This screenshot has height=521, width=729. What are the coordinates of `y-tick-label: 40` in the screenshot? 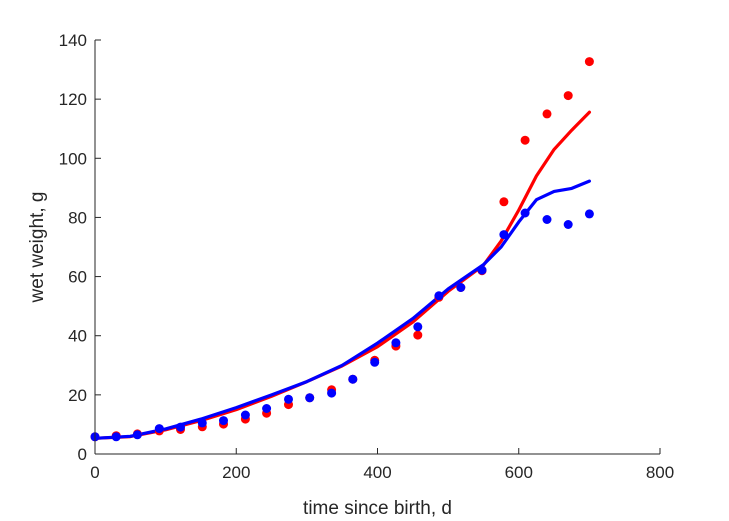 It's located at (77, 336).